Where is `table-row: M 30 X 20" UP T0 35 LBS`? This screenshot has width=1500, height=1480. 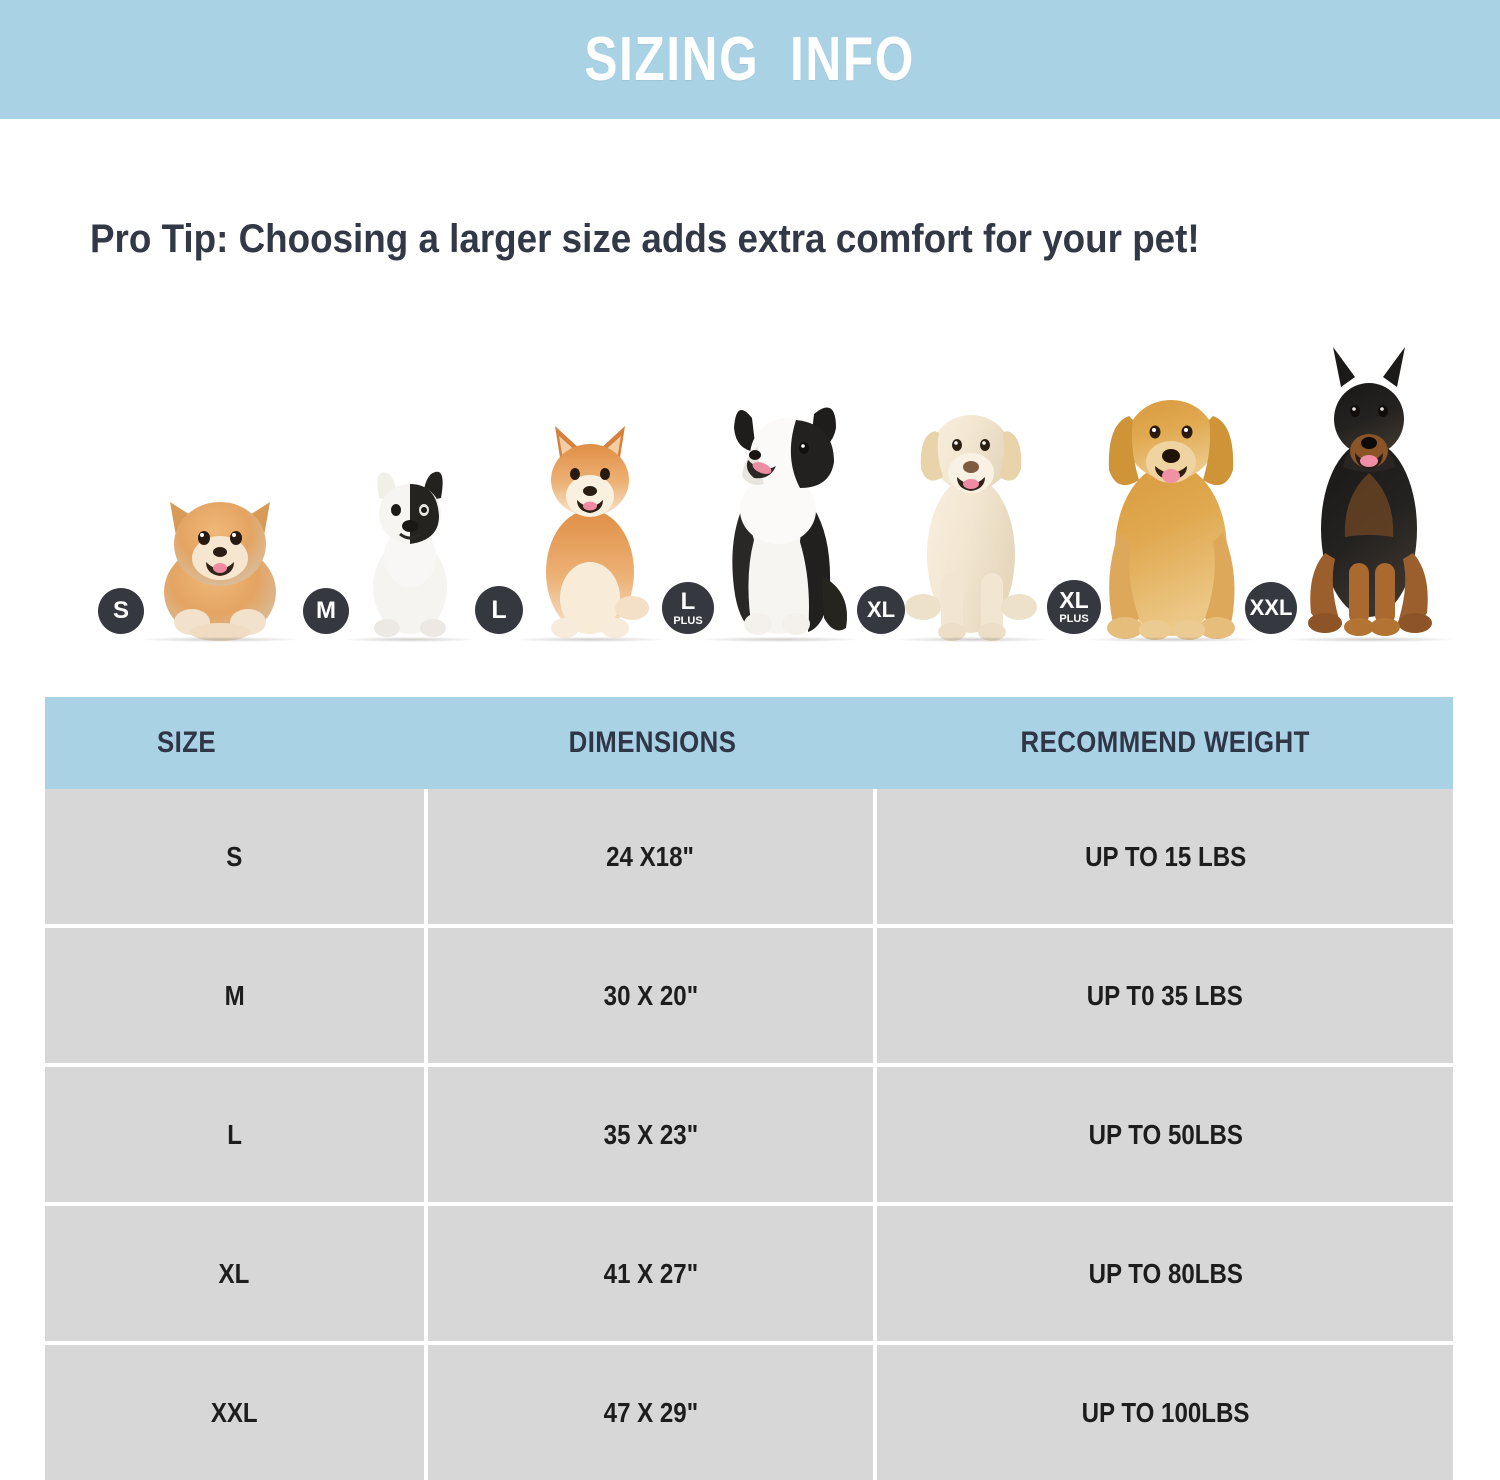
table-row: M 30 X 20" UP T0 35 LBS is located at coordinates (749, 997).